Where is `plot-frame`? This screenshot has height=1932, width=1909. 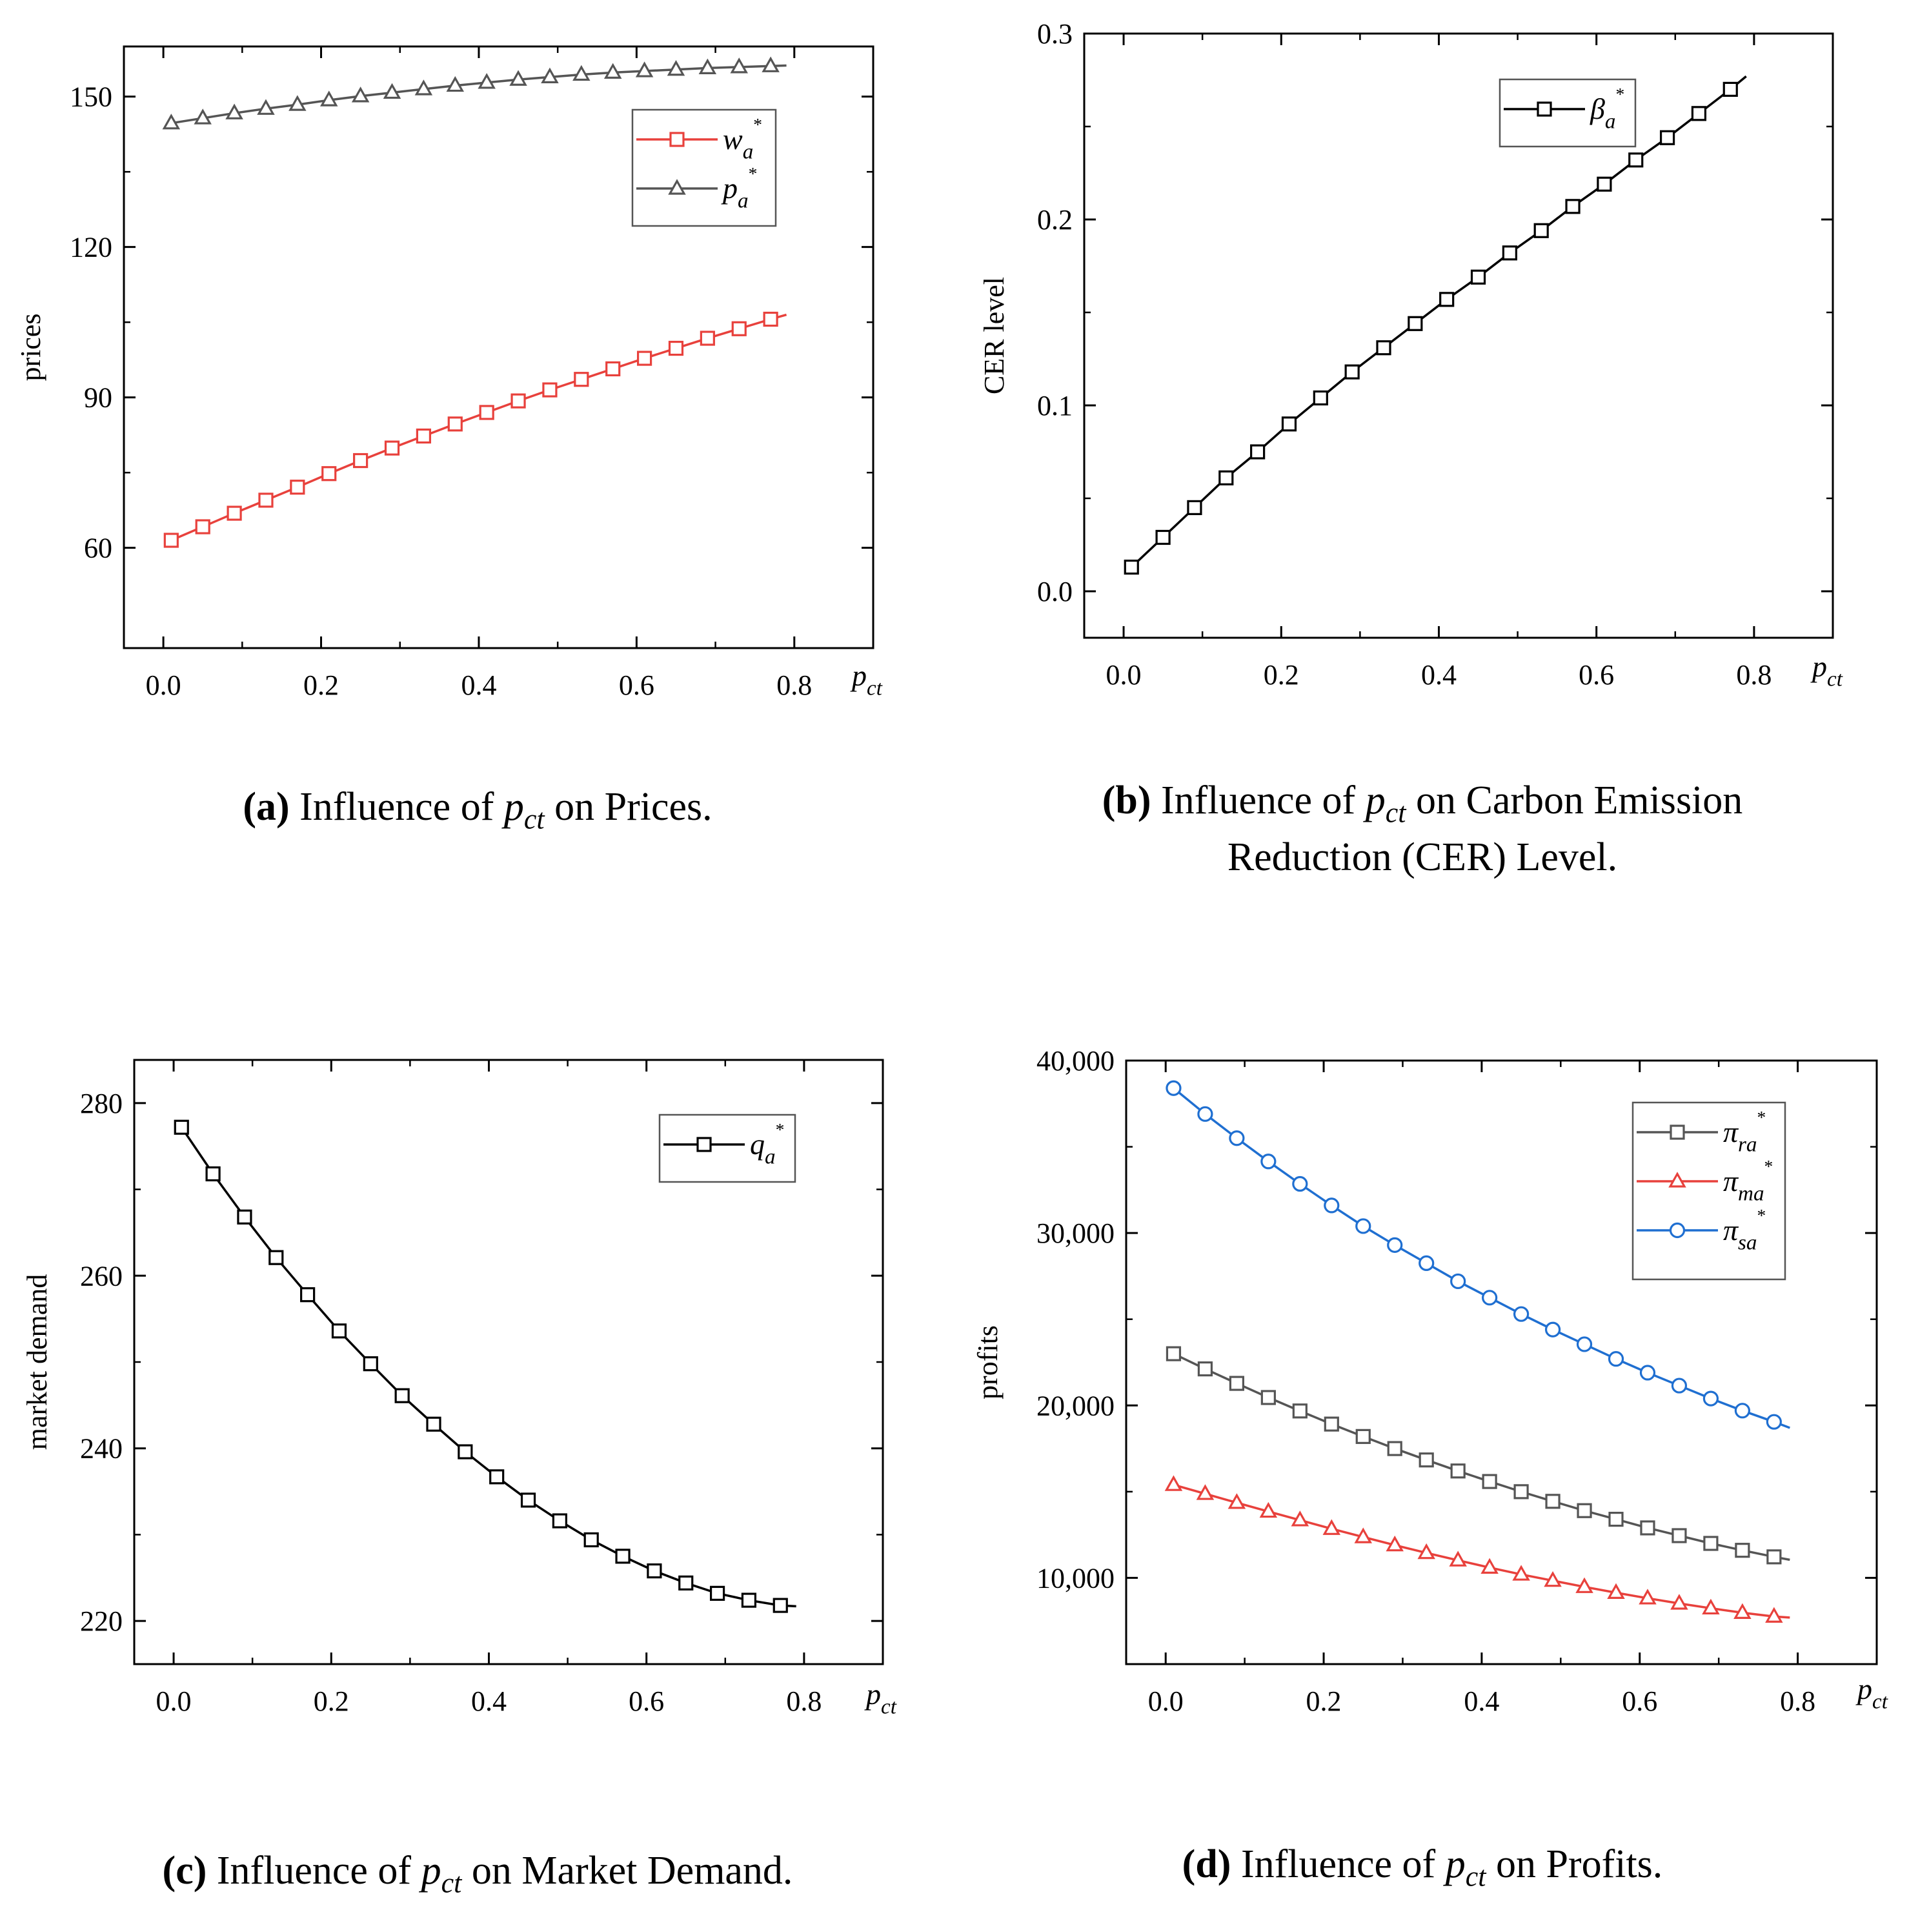
plot-frame is located at coordinates (1502, 1362).